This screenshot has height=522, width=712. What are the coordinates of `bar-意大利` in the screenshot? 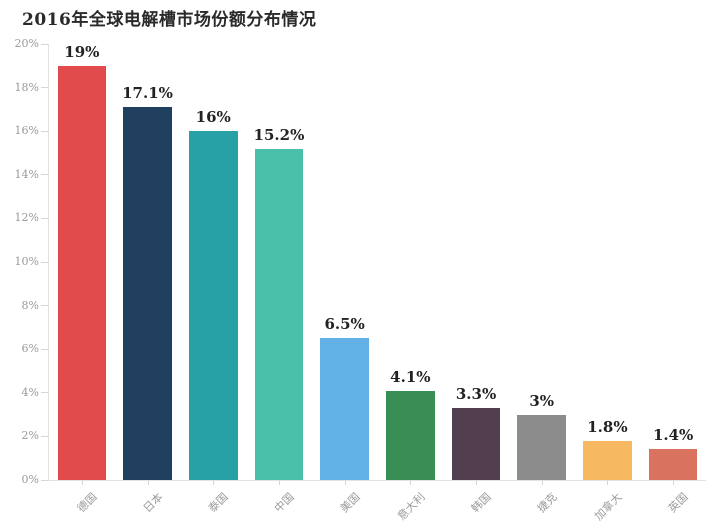 It's located at (410, 435).